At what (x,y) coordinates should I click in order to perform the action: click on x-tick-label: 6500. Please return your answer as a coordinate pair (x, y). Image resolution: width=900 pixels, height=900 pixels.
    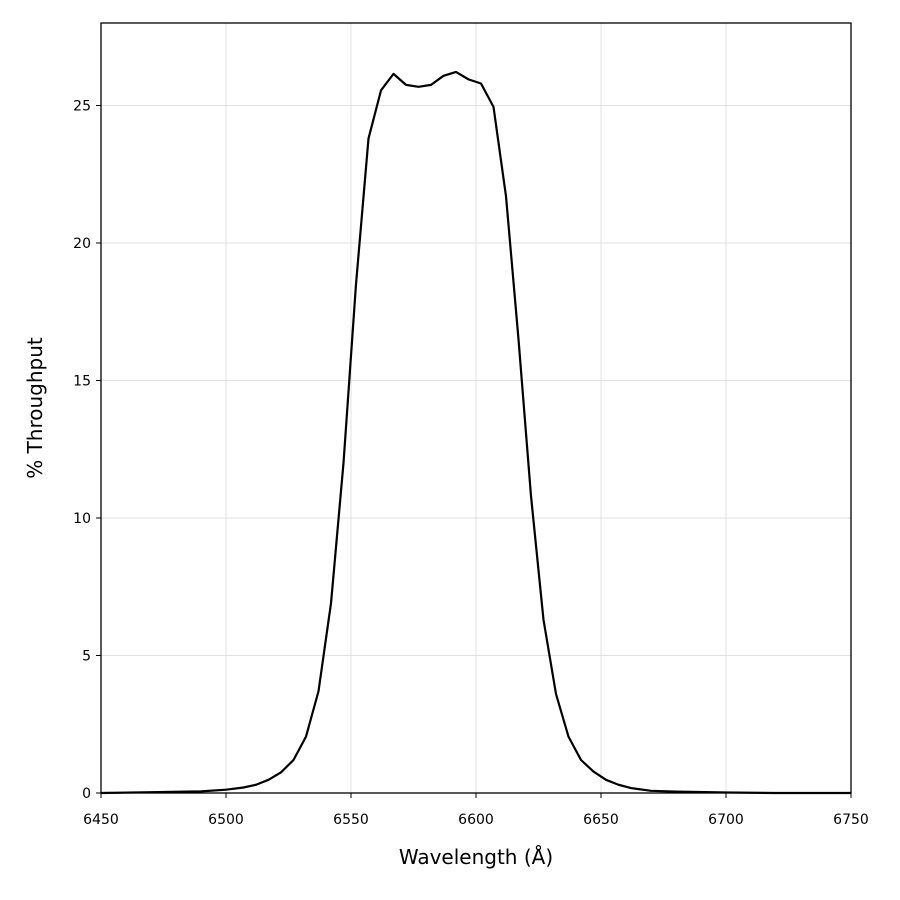
    Looking at the image, I should click on (226, 820).